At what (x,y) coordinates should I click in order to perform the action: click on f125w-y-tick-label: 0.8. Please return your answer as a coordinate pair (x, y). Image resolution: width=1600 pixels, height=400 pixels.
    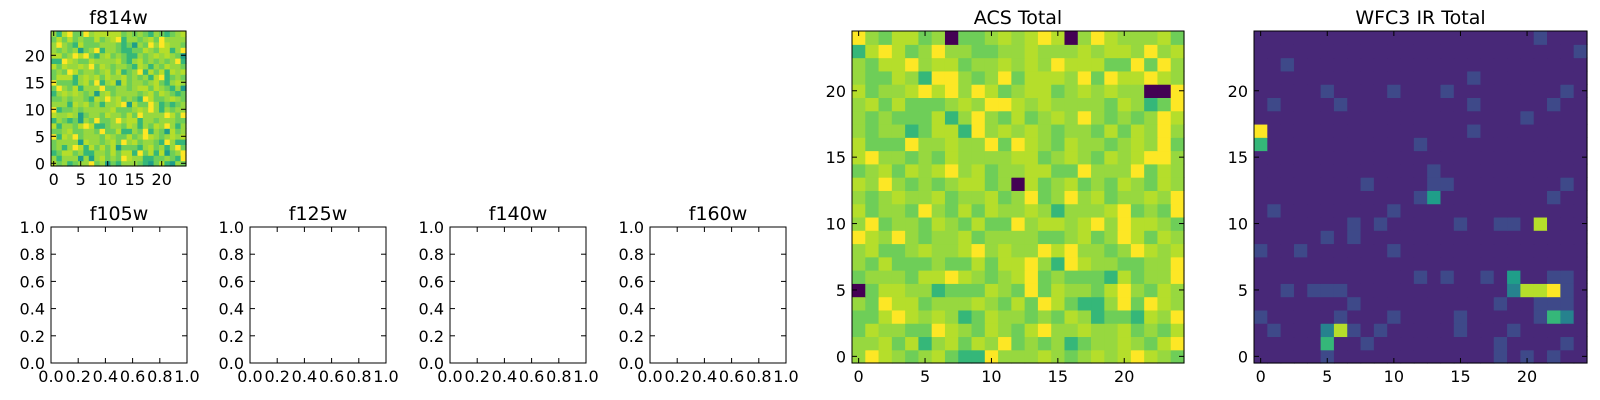
    Looking at the image, I should click on (231, 254).